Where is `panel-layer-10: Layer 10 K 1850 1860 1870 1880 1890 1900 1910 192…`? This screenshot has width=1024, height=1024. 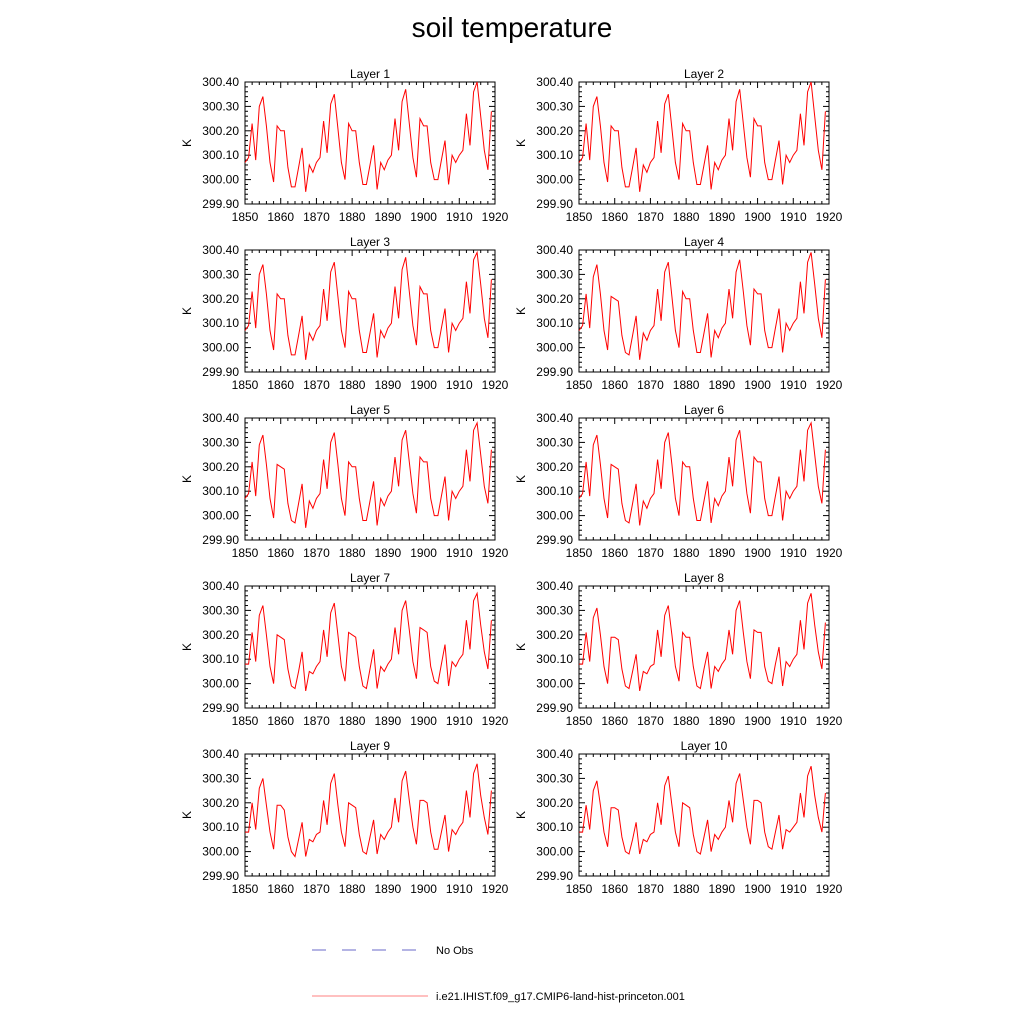 panel-layer-10: Layer 10 K 1850 1860 1870 1880 1890 1900 1910 192… is located at coordinates (678, 817).